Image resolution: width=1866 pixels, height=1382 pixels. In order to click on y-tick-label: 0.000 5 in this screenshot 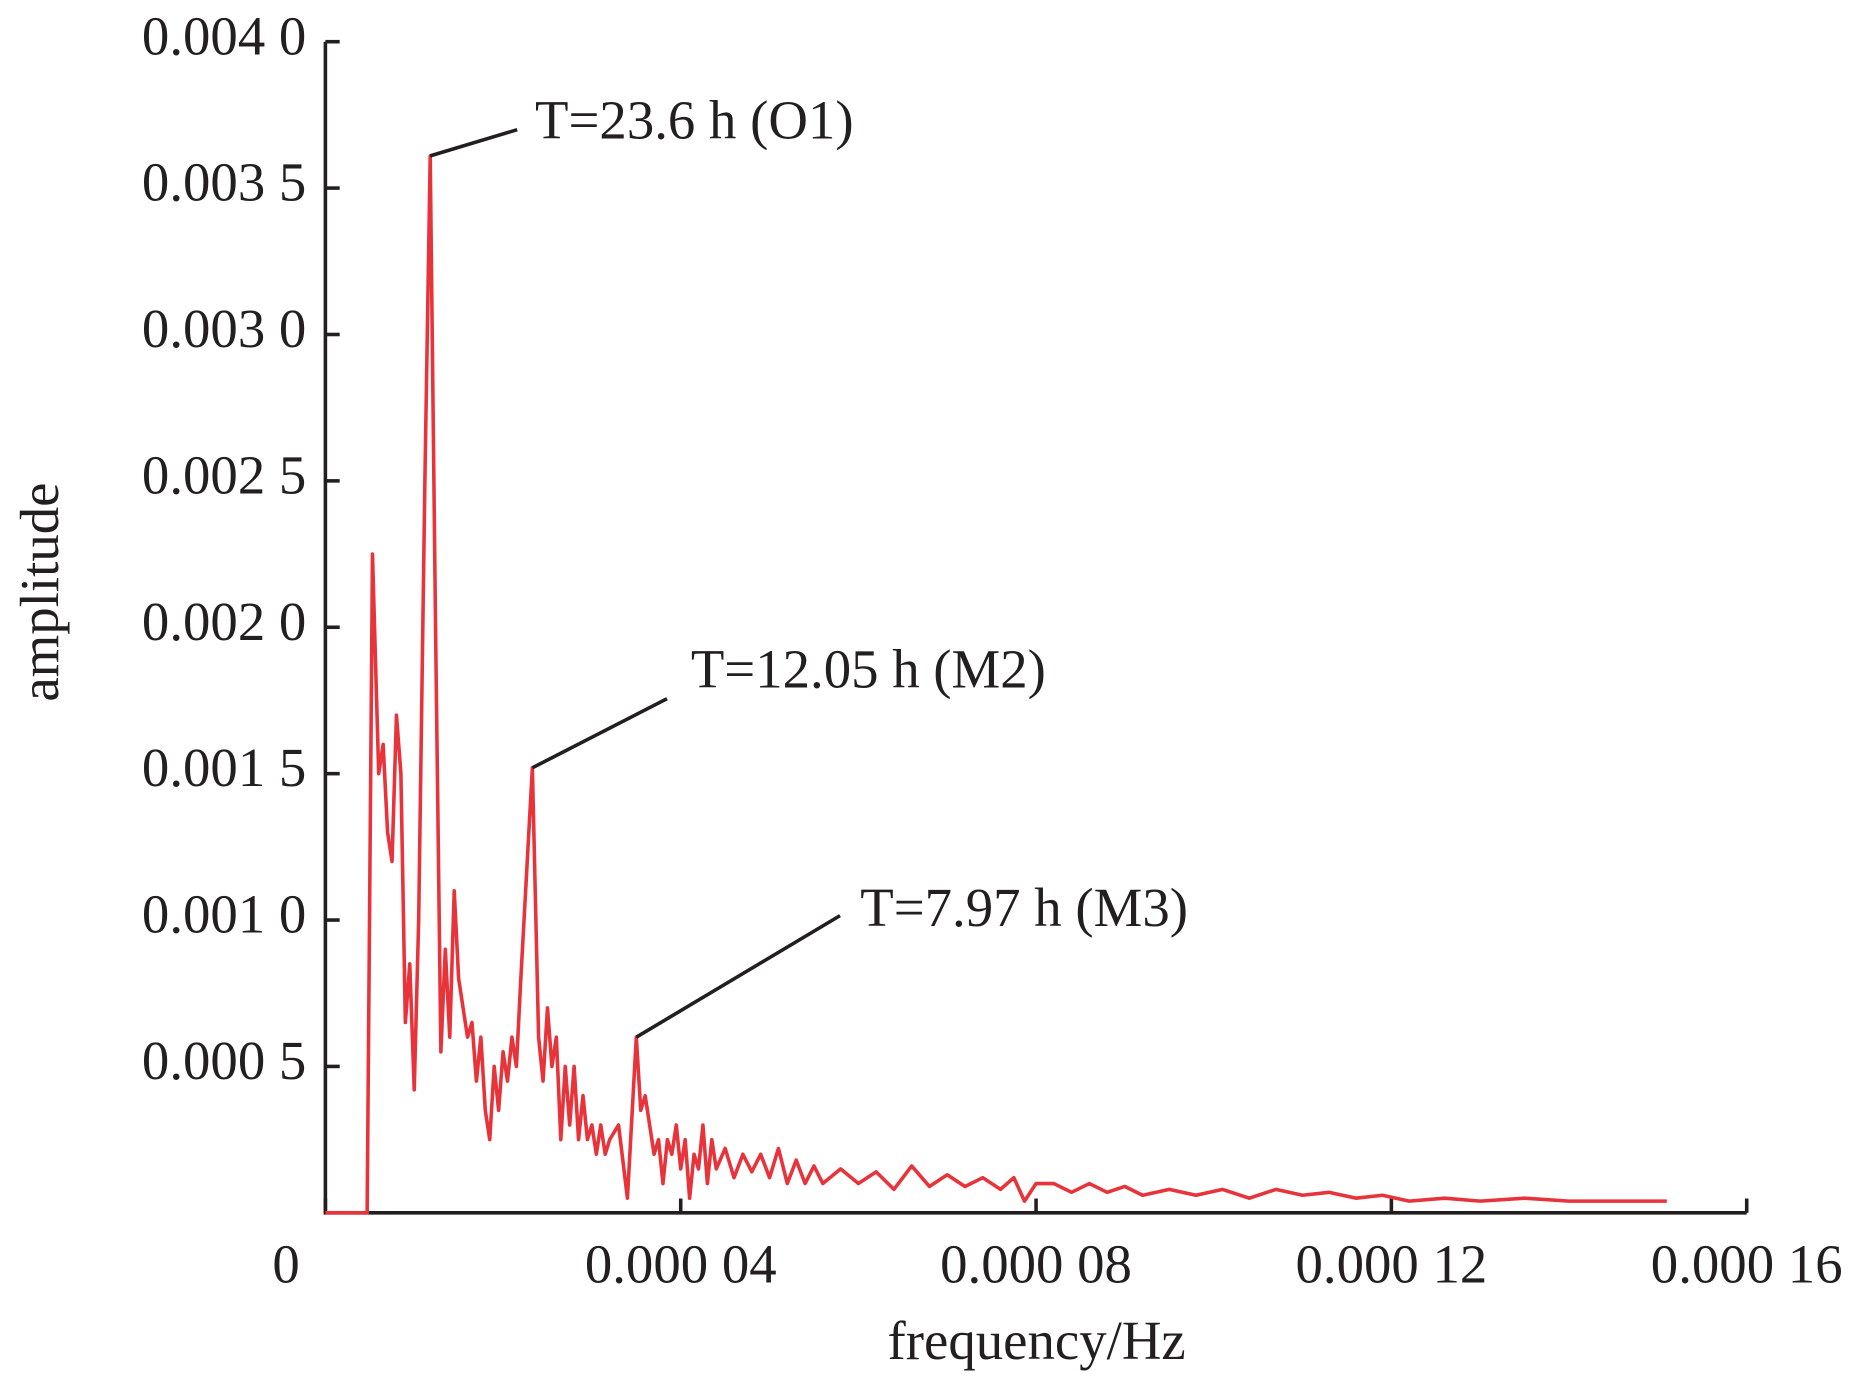, I will do `click(224, 1060)`.